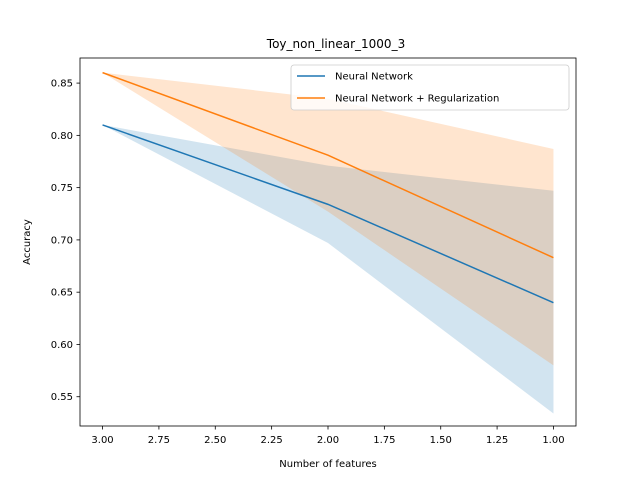 The image size is (640, 480). I want to click on x-tick-label: 1.00, so click(553, 440).